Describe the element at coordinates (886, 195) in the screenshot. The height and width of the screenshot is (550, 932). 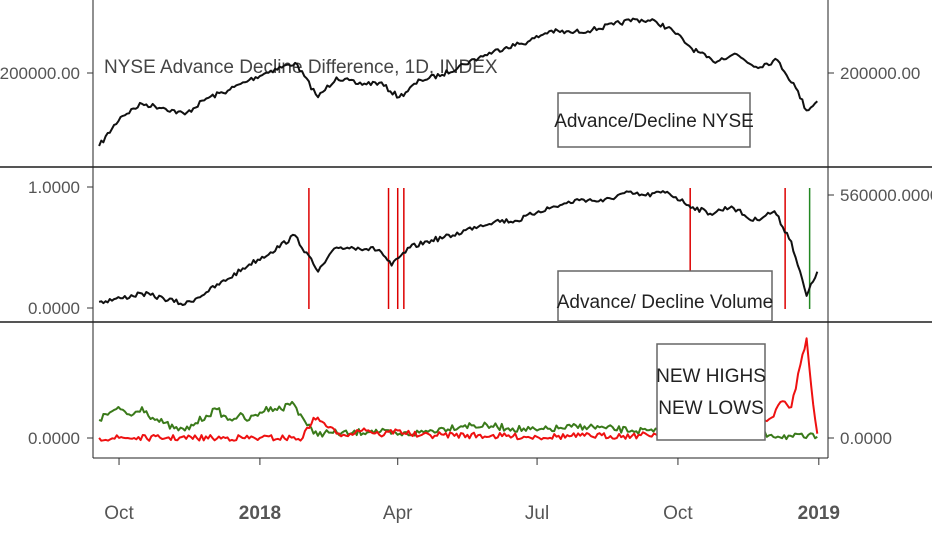
I see `panel2-right-tick-label: 560000.0000` at that location.